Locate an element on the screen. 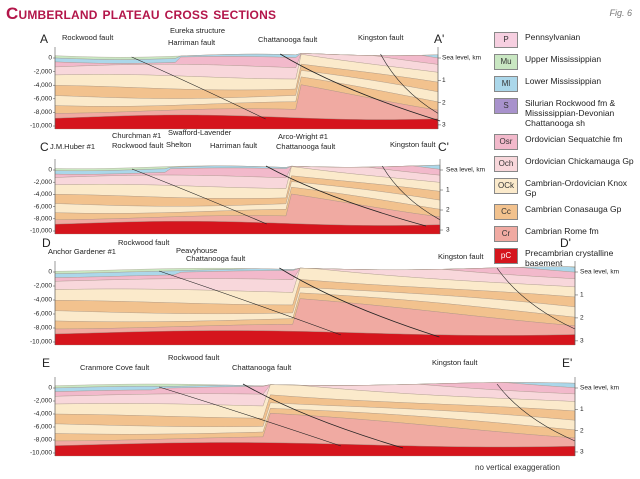  legend-label: Pennsylvanian is located at coordinates (553, 37).